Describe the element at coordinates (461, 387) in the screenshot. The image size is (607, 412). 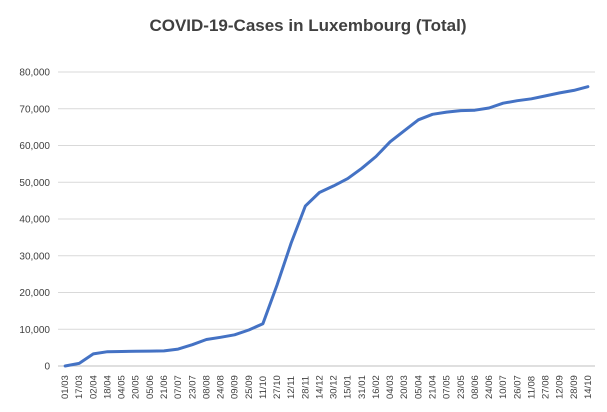
I see `x-tick-label: 23/05` at that location.